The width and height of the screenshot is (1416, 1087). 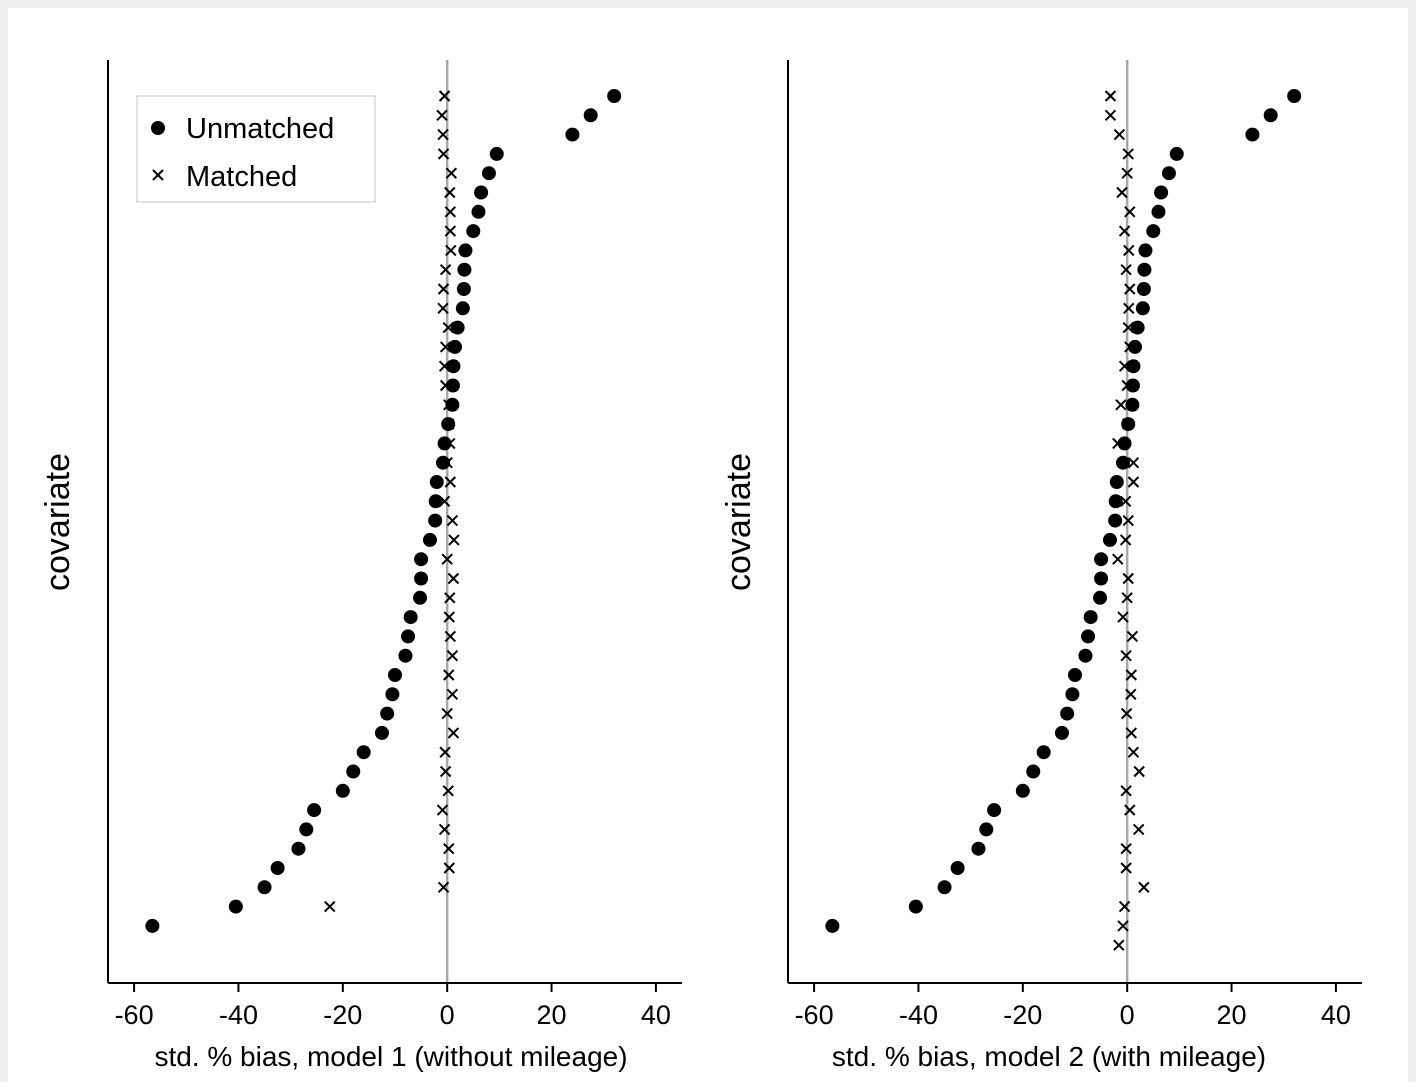 I want to click on x-ticks-1: -60 -40 -20 0 20 40, so click(x=393, y=1006).